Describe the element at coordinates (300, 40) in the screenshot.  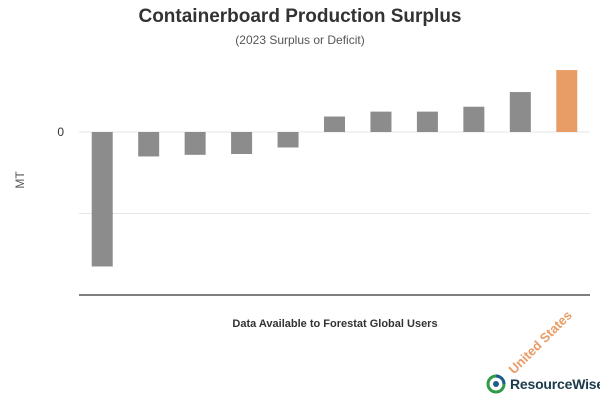
I see `chart-subtitle: (2023 Surplus or Deficit)` at that location.